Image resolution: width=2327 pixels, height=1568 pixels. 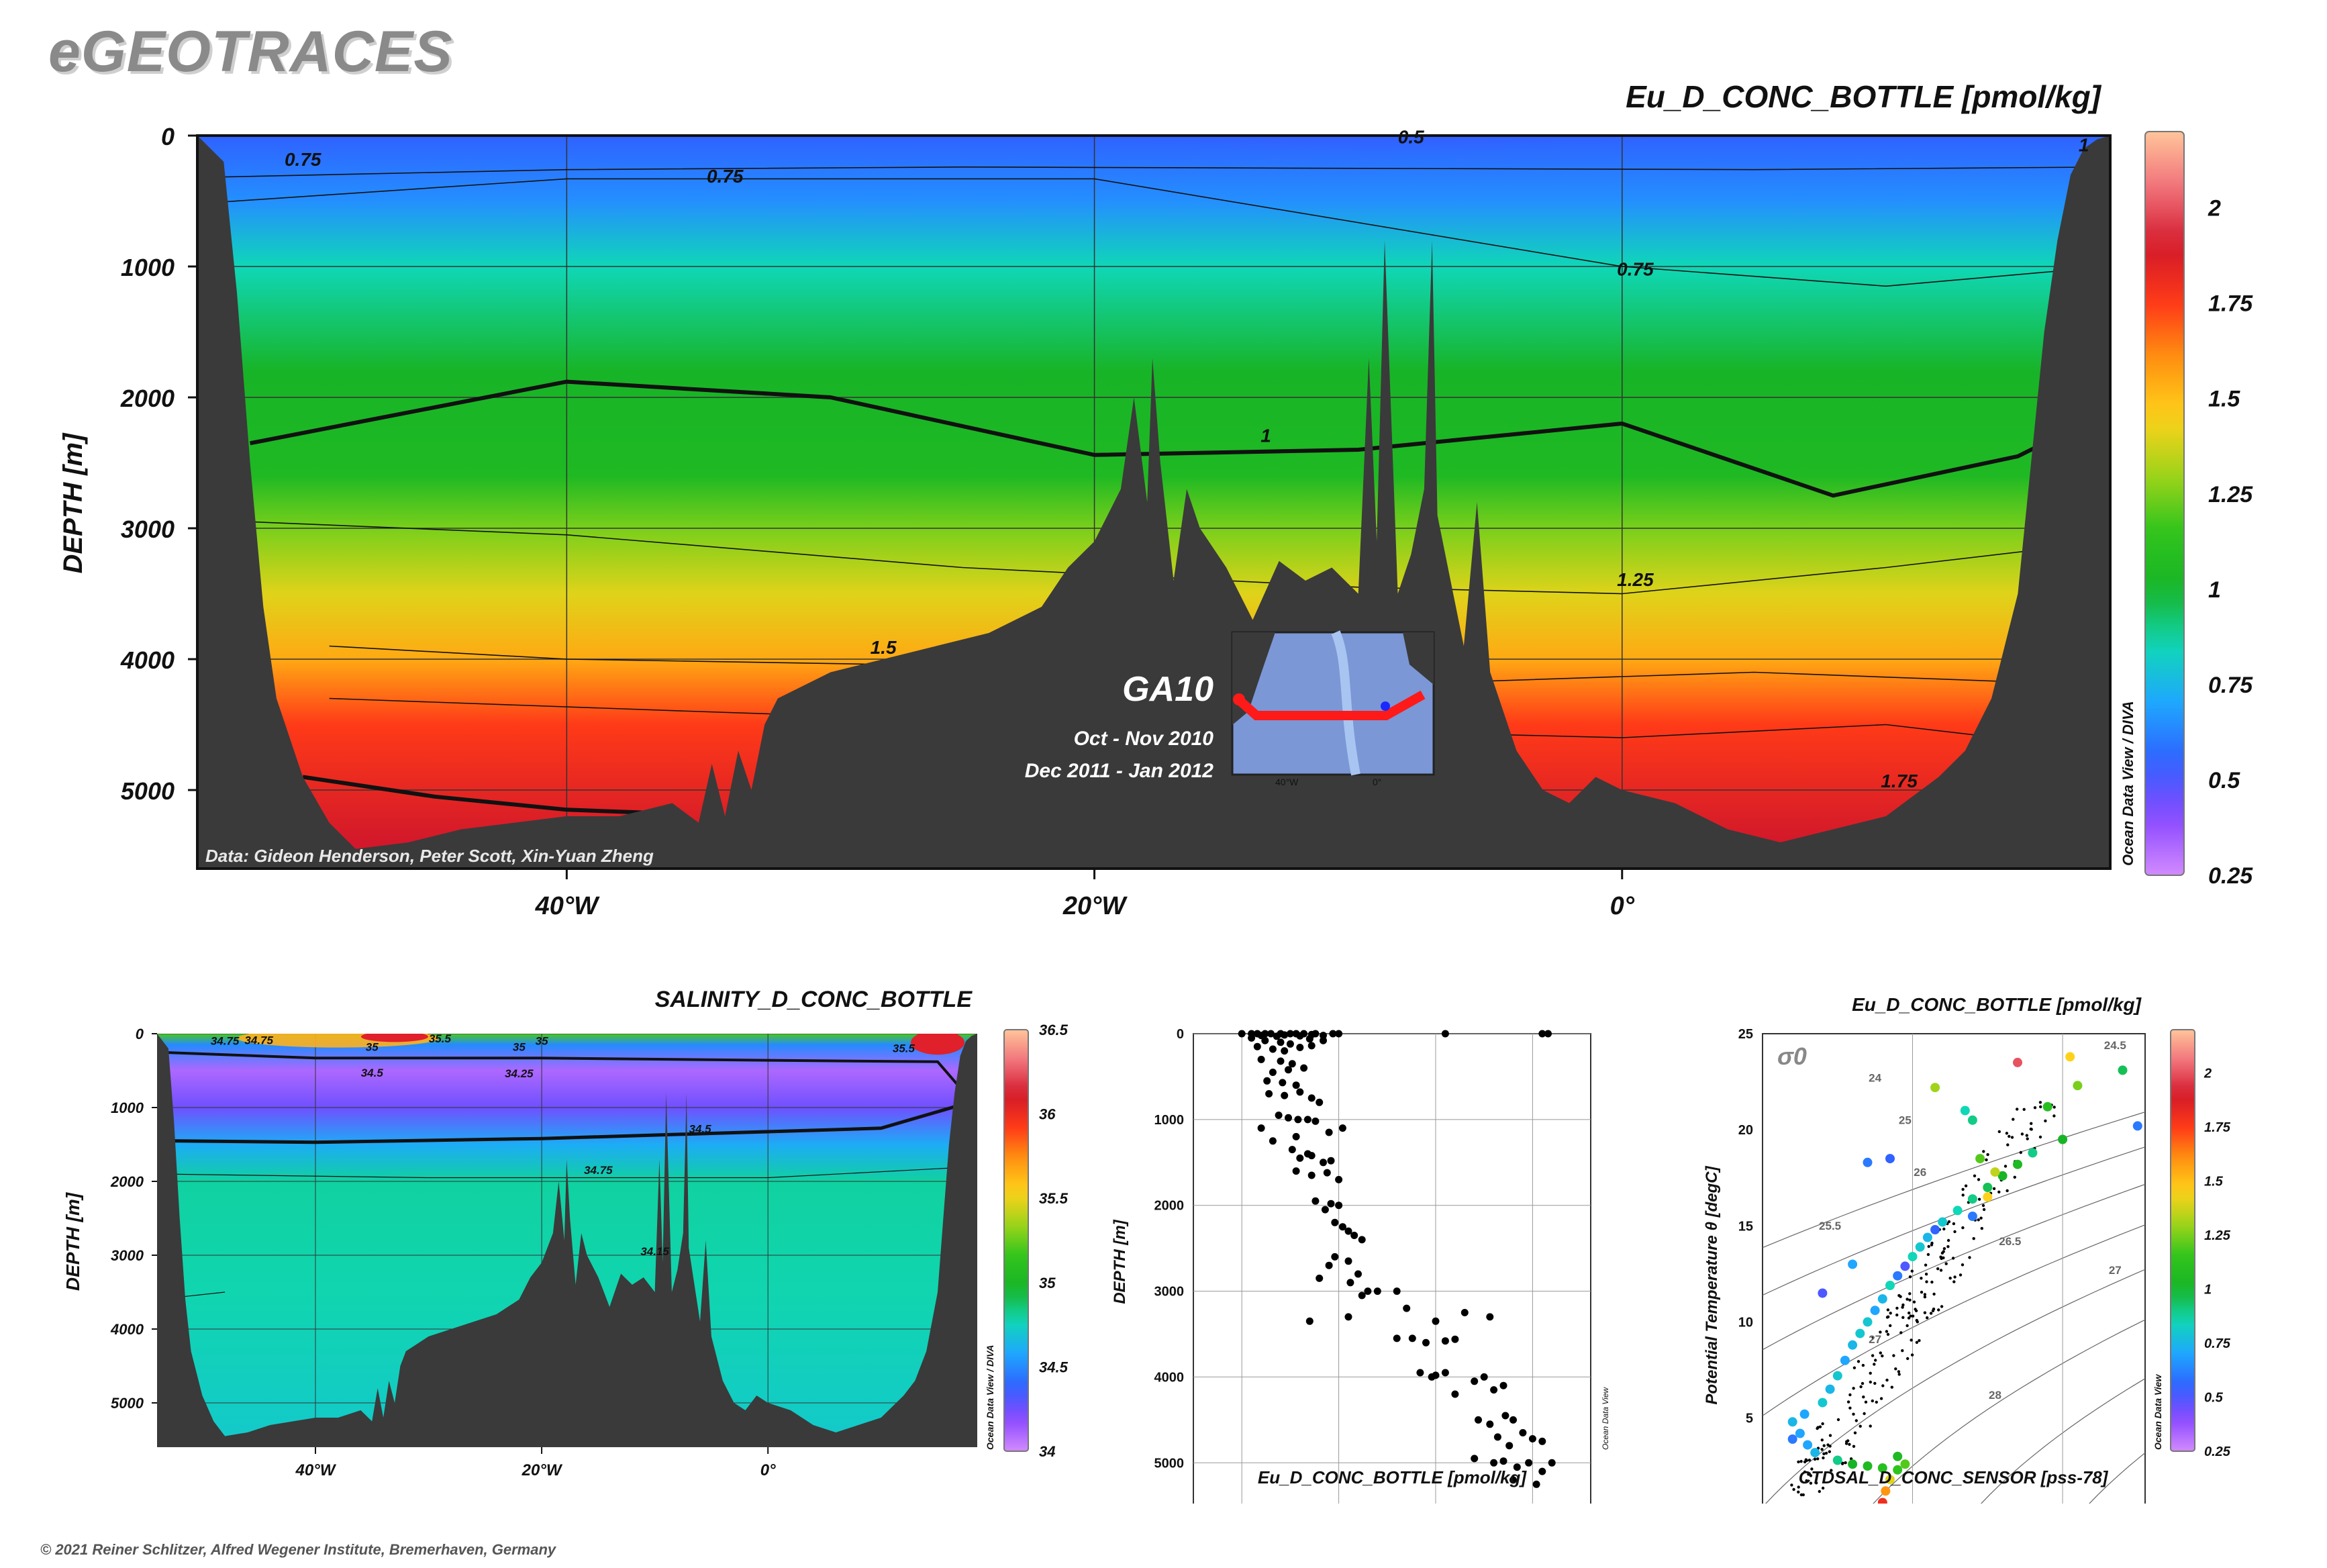 What do you see at coordinates (1899, 781) in the screenshot?
I see `main-contour-label-8: 1.75` at bounding box center [1899, 781].